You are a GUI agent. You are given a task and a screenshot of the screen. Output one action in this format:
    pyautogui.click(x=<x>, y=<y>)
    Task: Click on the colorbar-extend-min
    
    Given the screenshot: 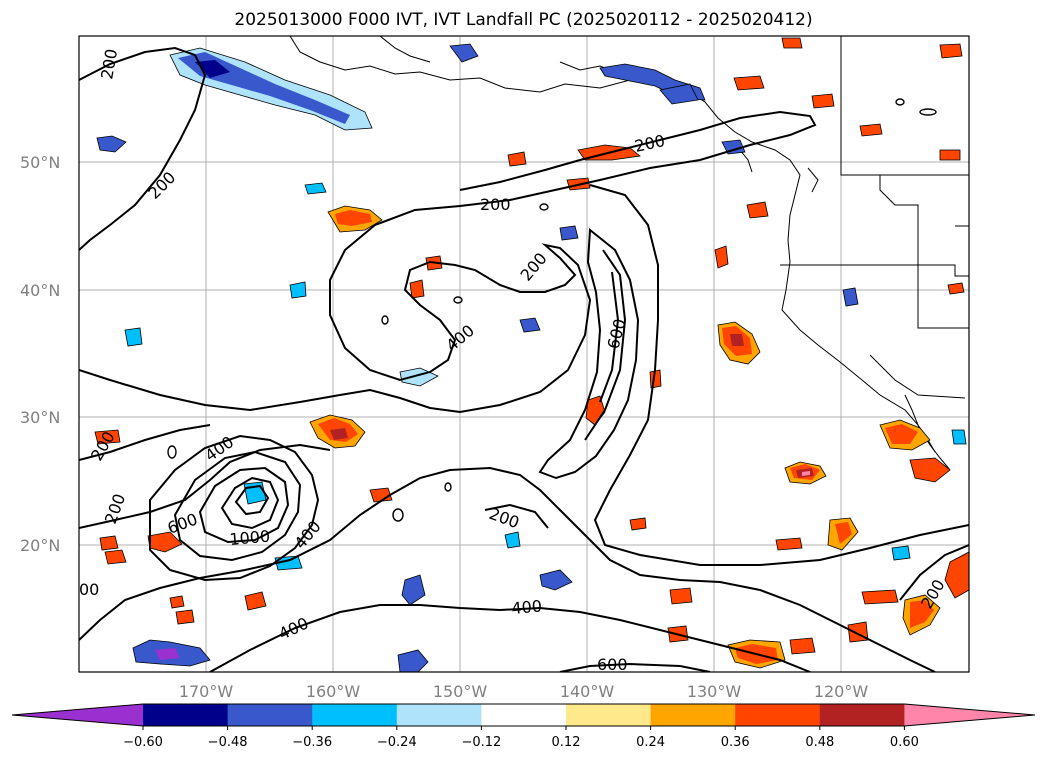 What is the action you would take?
    pyautogui.click(x=77, y=715)
    